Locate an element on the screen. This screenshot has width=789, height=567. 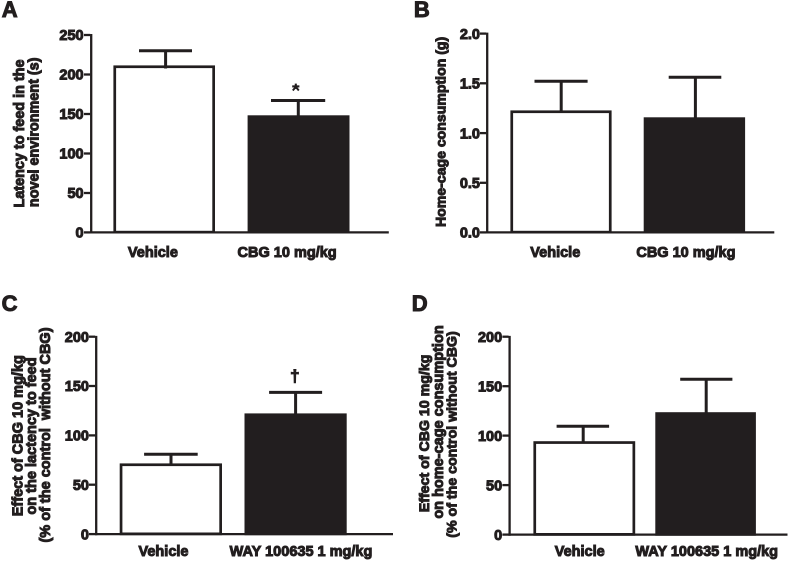
svg-text: novel environment (s) is located at coordinates (35, 132).